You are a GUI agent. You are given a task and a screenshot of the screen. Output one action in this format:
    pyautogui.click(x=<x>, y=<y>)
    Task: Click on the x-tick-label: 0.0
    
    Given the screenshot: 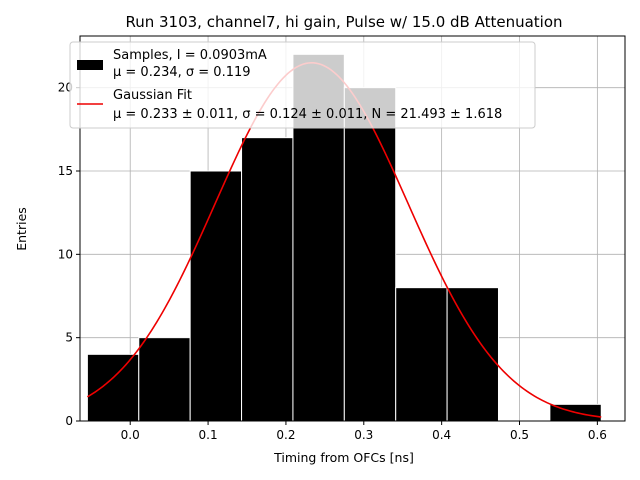 What is the action you would take?
    pyautogui.click(x=130, y=435)
    